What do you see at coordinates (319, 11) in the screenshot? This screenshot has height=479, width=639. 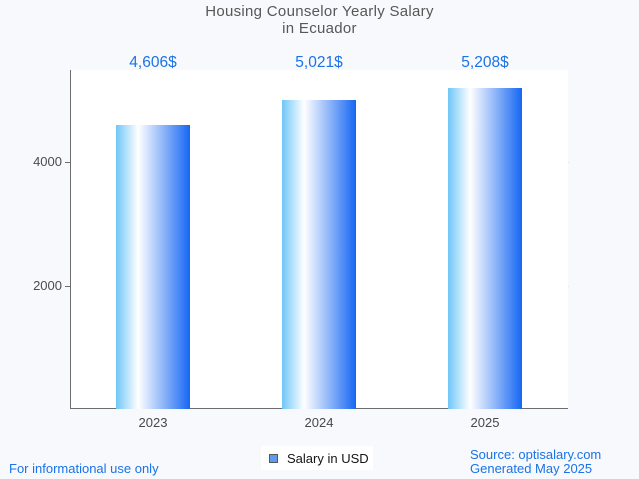 I see `chart-title-line-1: Housing Counselor Yearly Salary` at bounding box center [319, 11].